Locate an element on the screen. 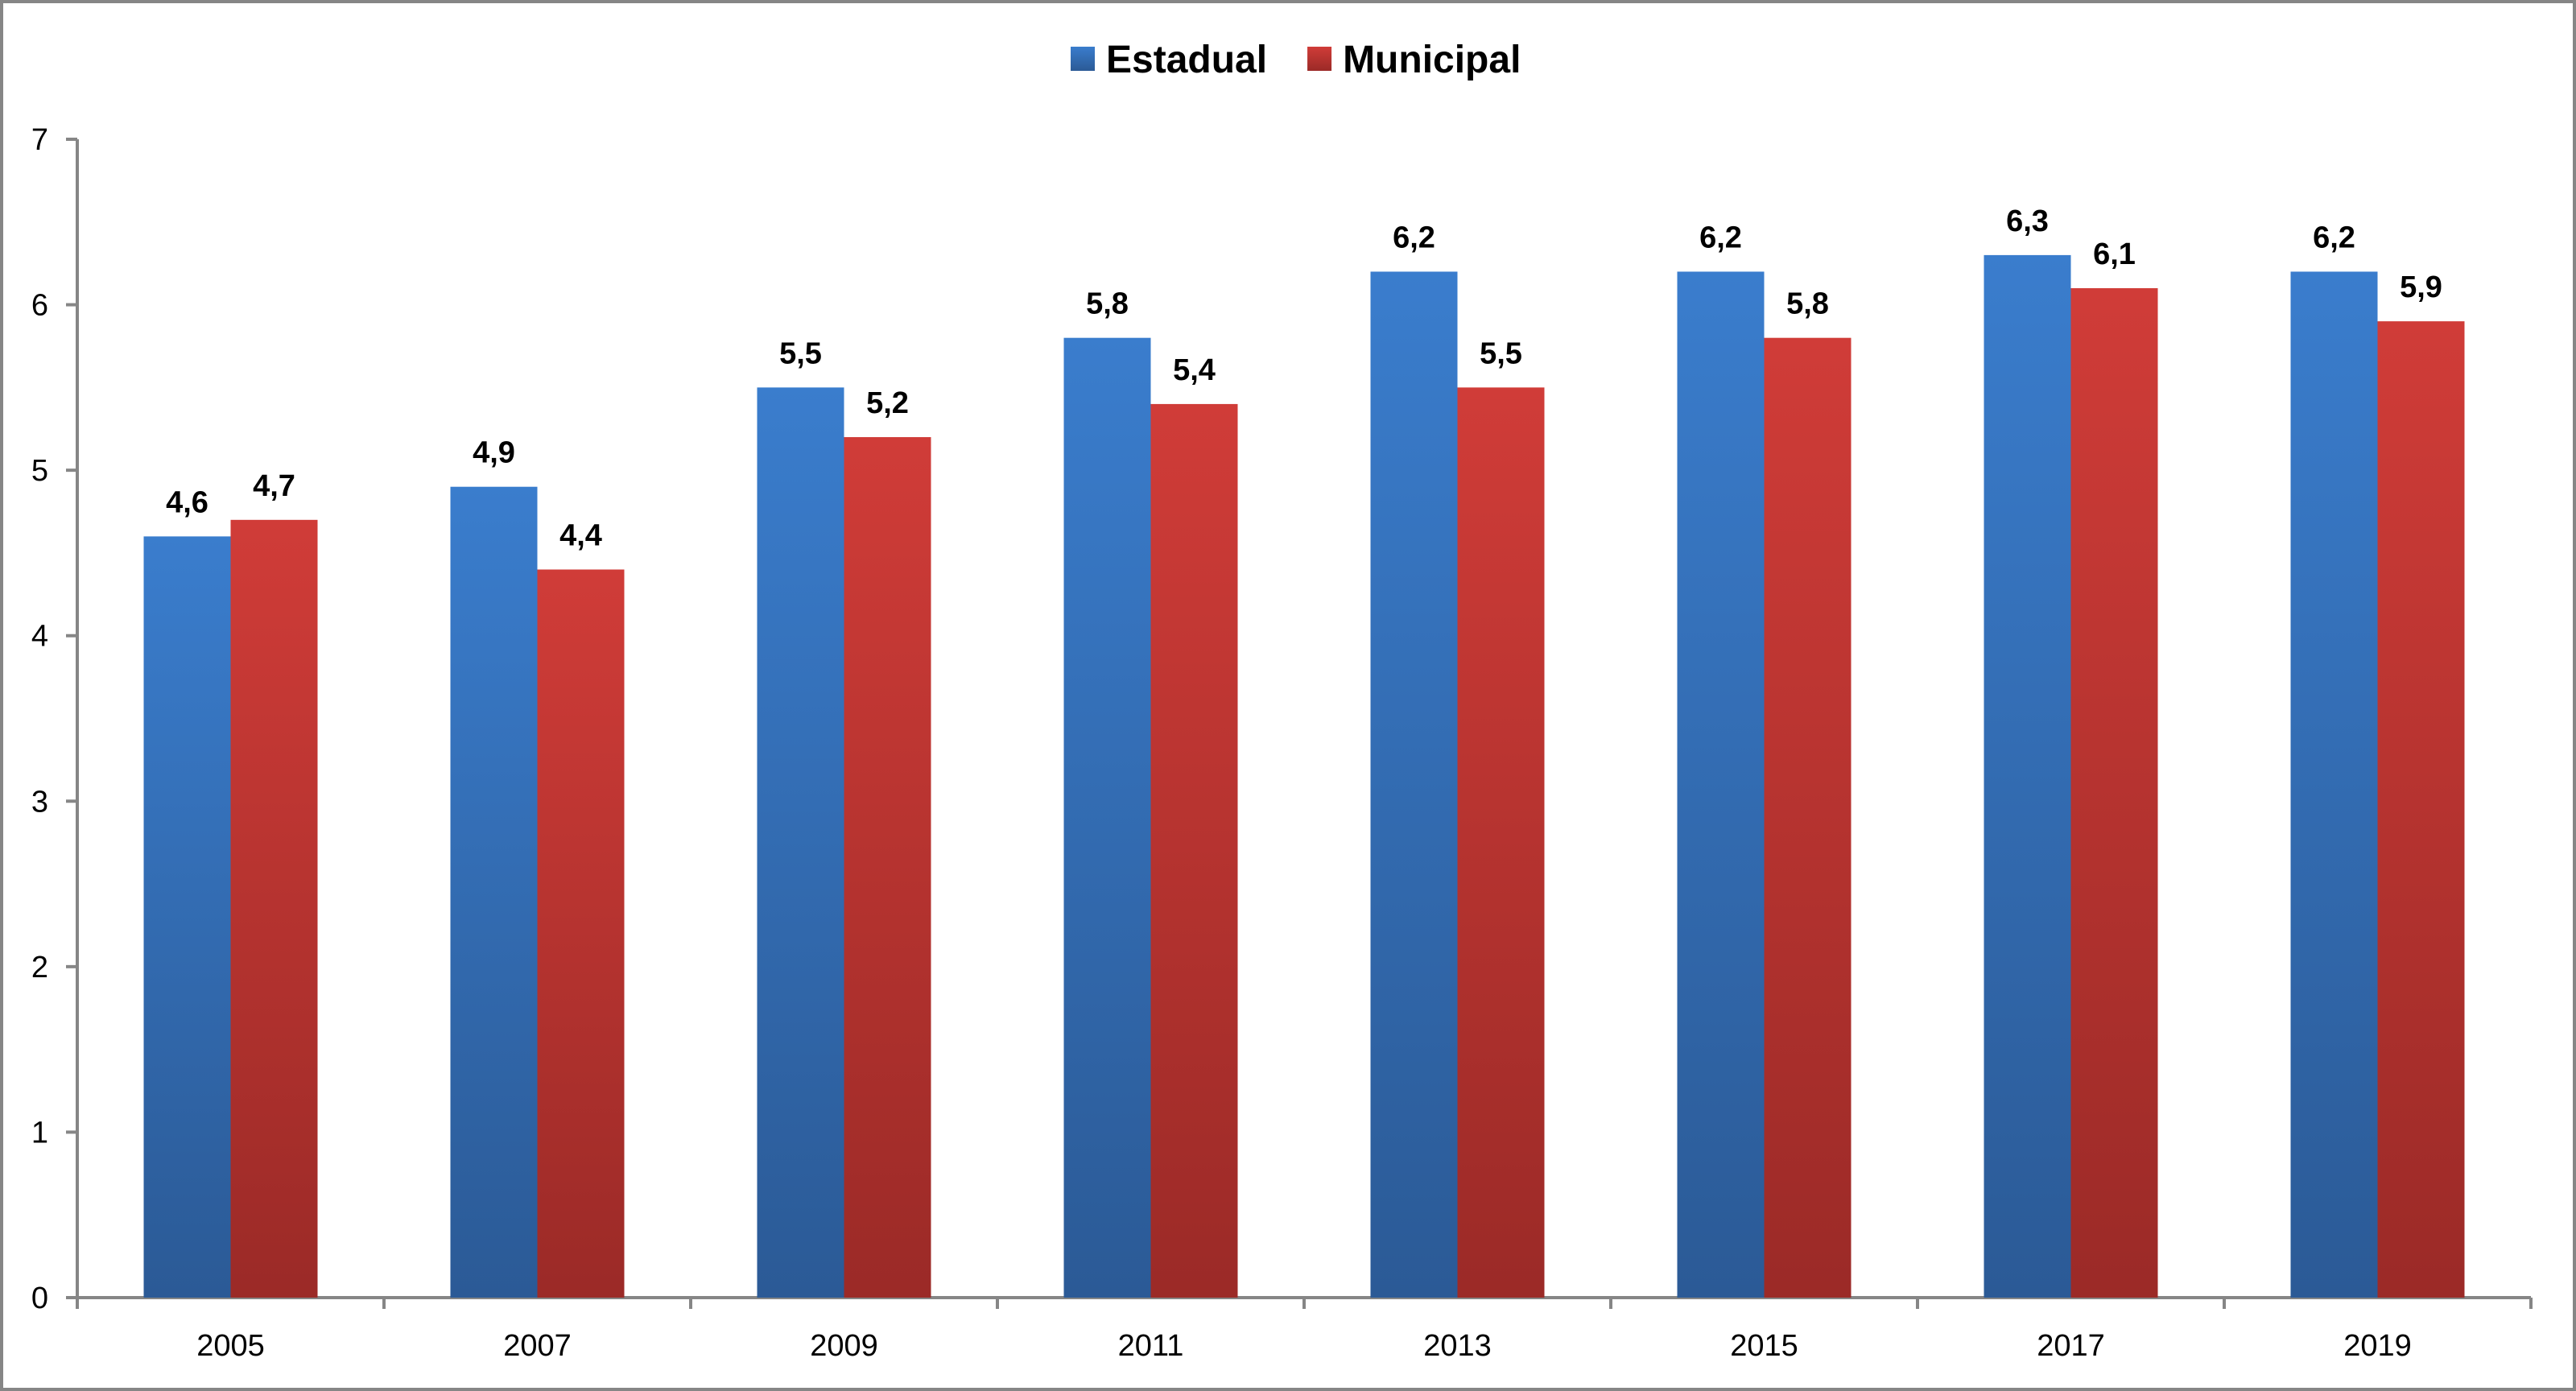  bar-municipal-2017 is located at coordinates (2114, 793).